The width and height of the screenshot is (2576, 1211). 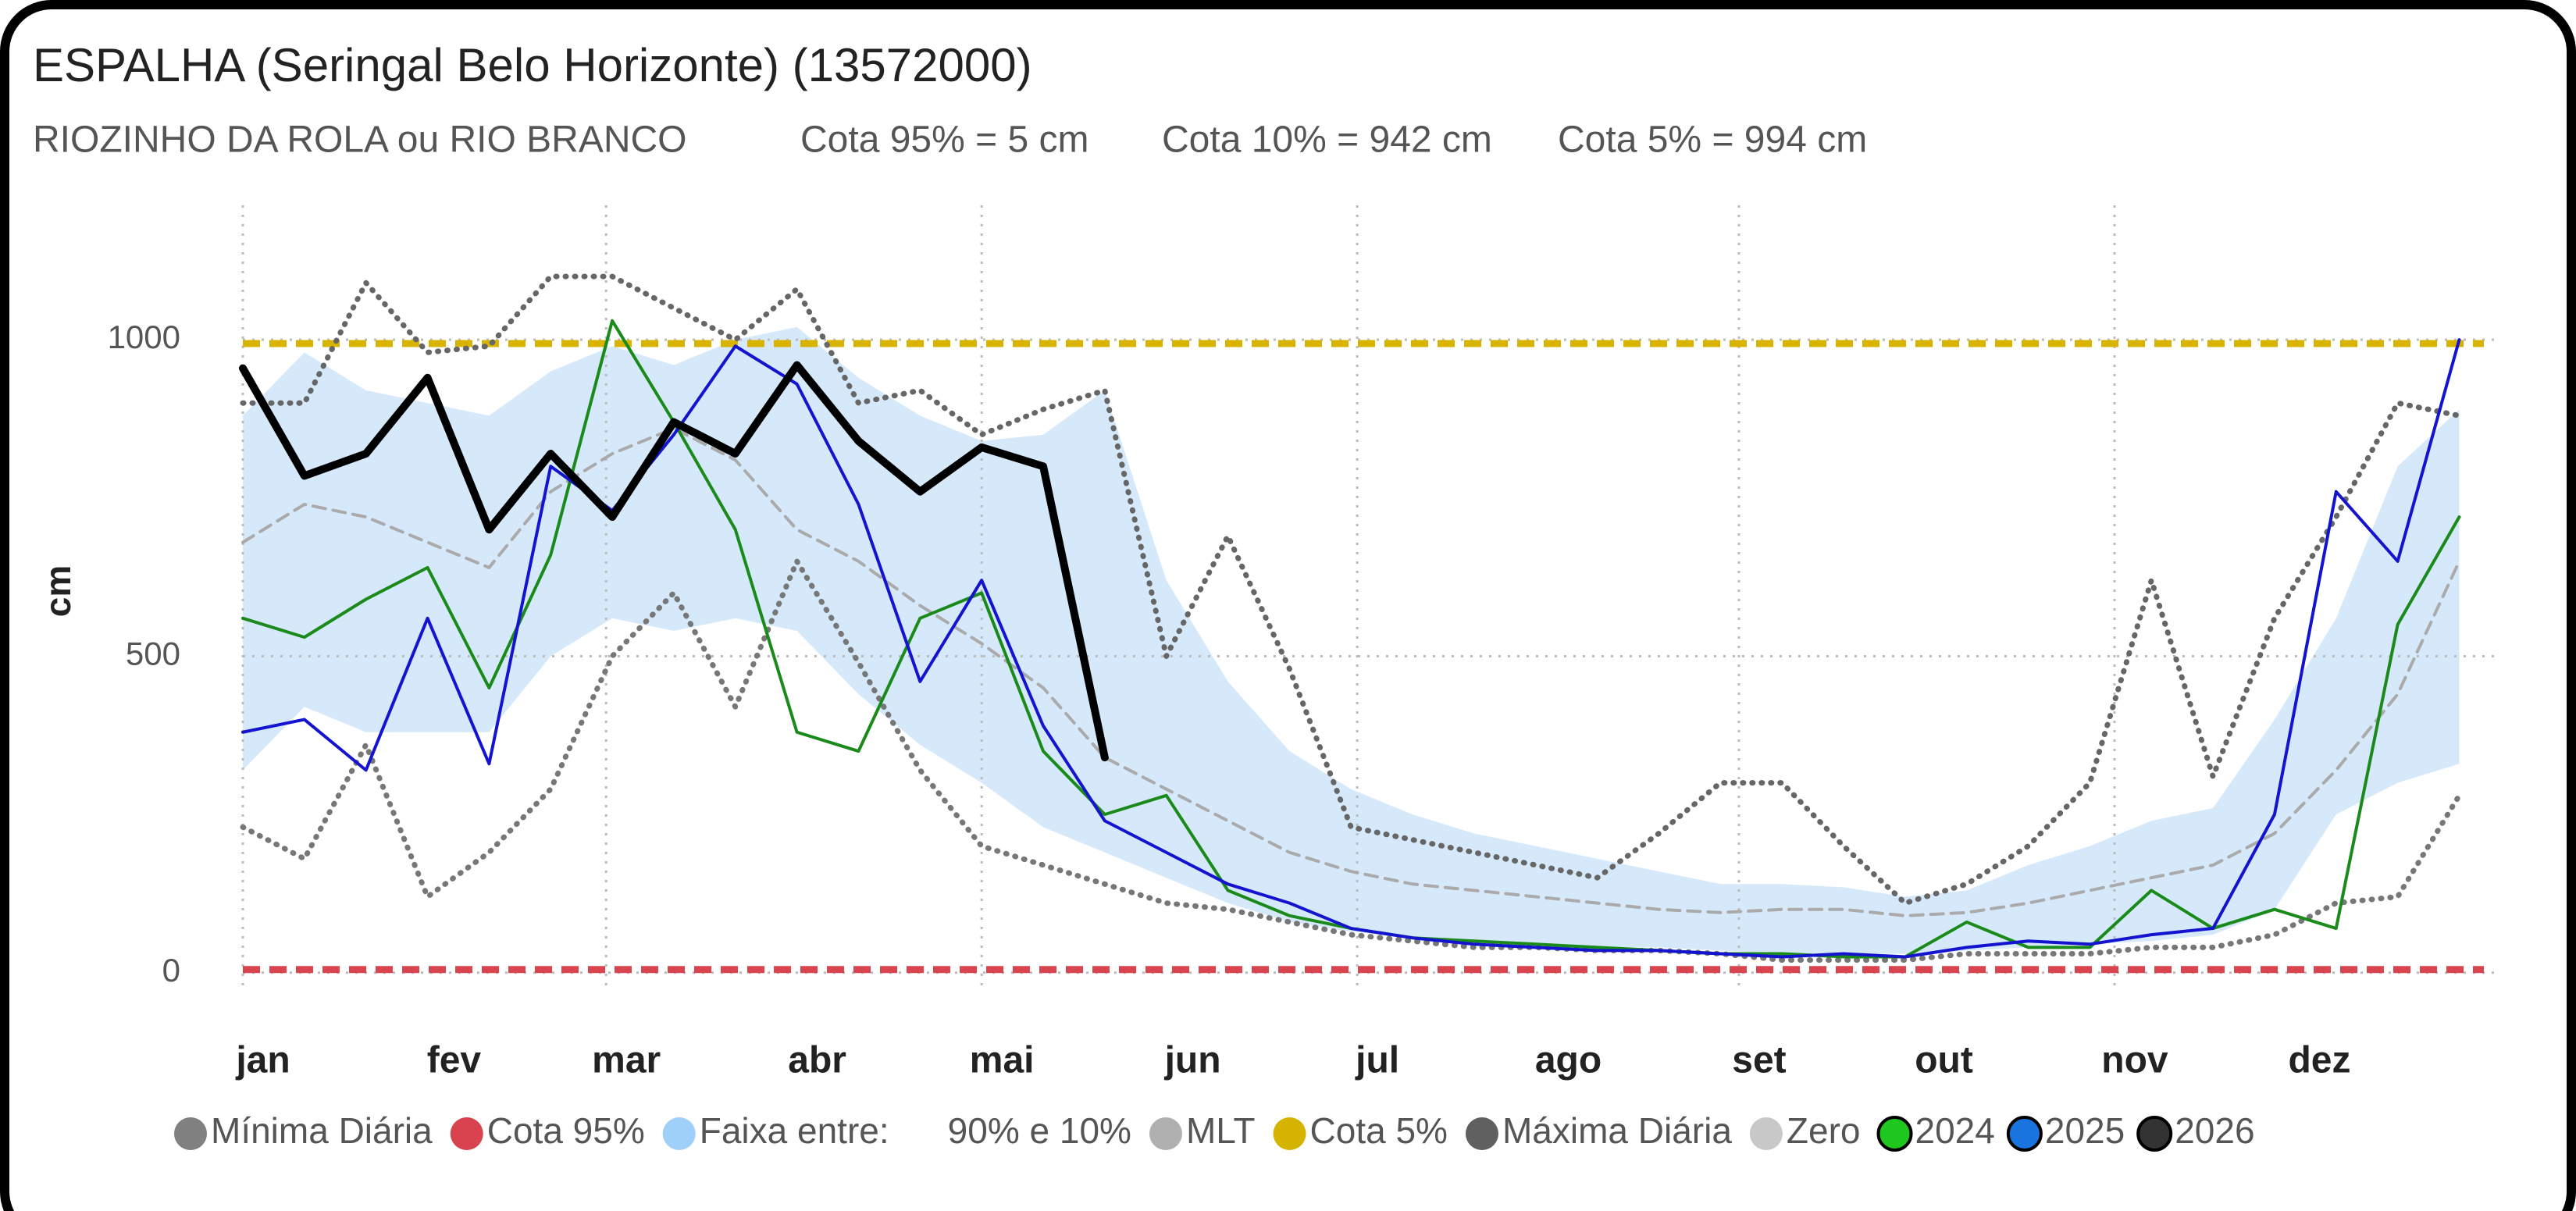 I want to click on legend-label: 2026, so click(x=2214, y=1130).